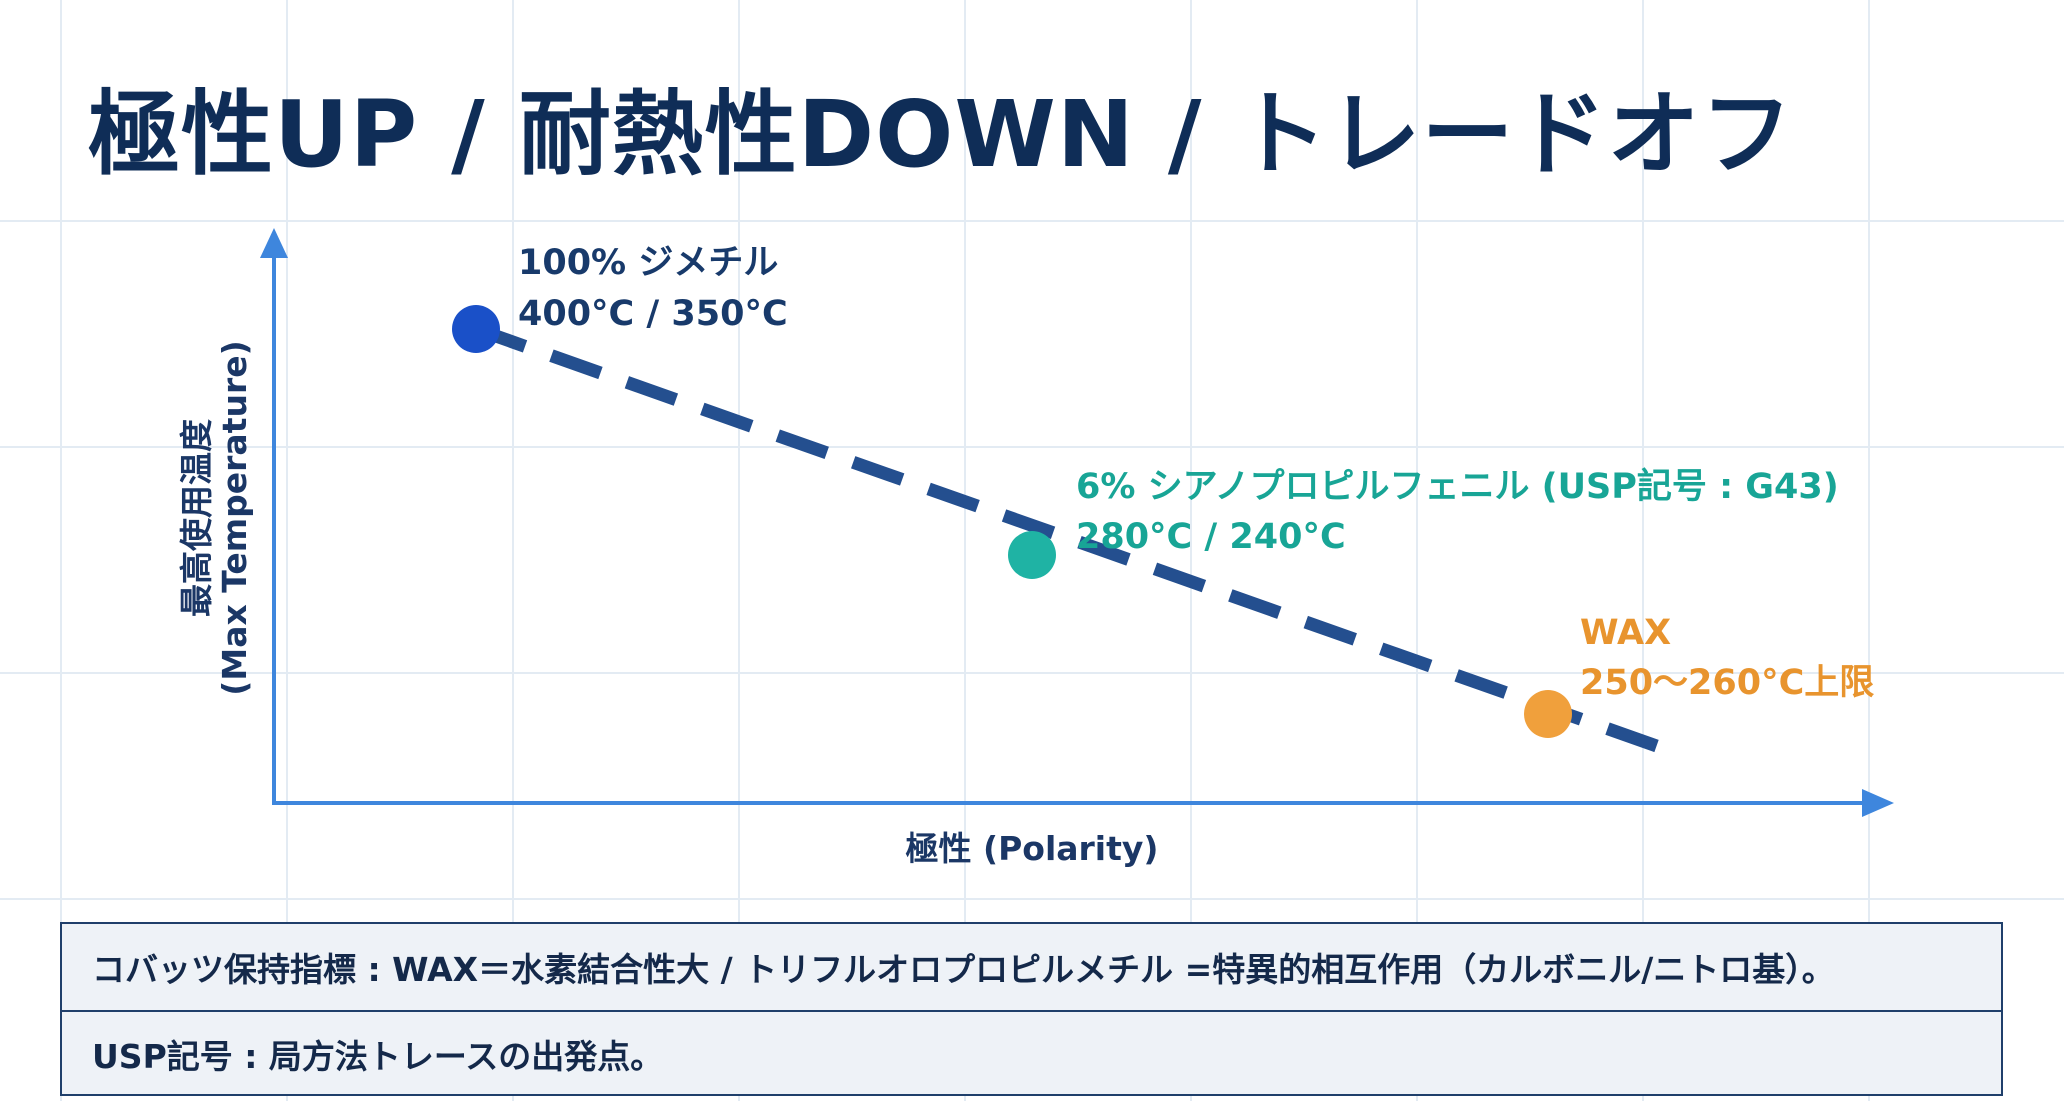 The width and height of the screenshot is (2064, 1101). I want to click on point-dimethyl, so click(476, 329).